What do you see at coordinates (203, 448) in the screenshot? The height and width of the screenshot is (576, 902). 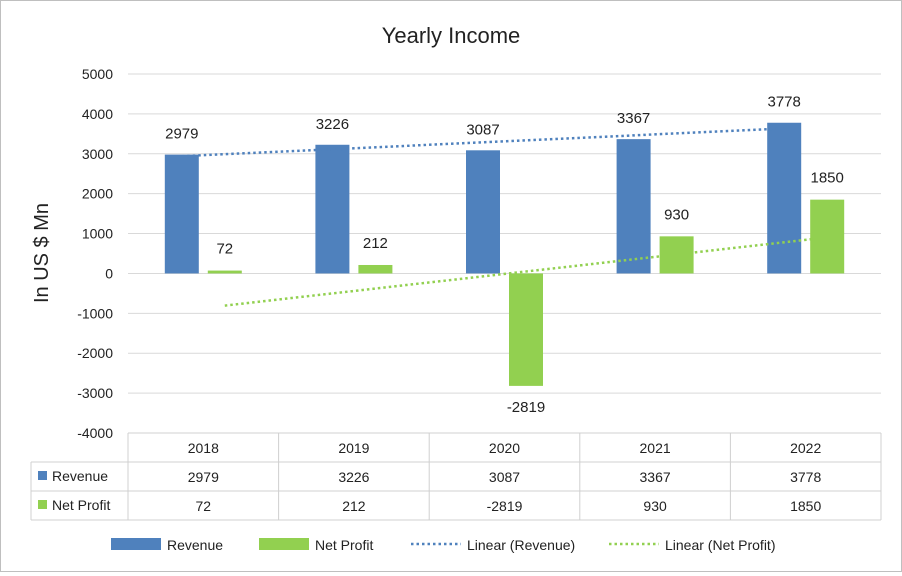 I see `x-tick-label: 2018` at bounding box center [203, 448].